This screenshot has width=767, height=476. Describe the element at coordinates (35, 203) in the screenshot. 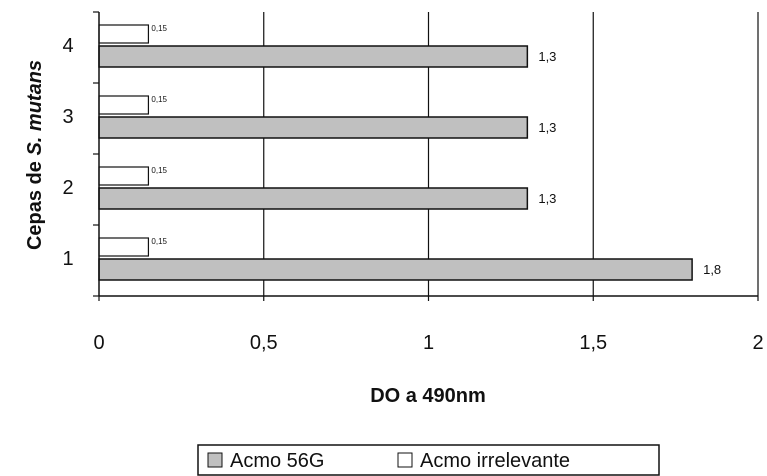

I see `y-axis-title-prefix: Cepas de` at that location.